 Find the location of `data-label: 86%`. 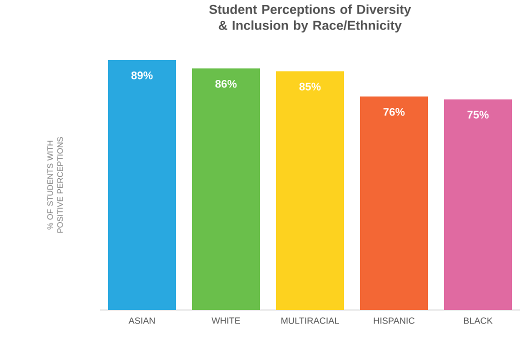

data-label: 86% is located at coordinates (226, 84).